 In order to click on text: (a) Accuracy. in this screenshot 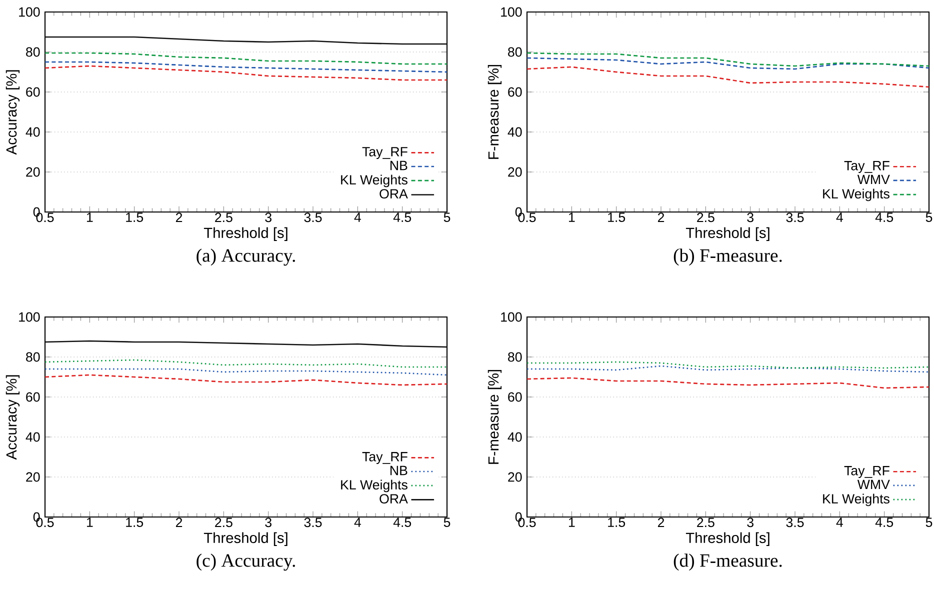, I will do `click(245, 257)`.